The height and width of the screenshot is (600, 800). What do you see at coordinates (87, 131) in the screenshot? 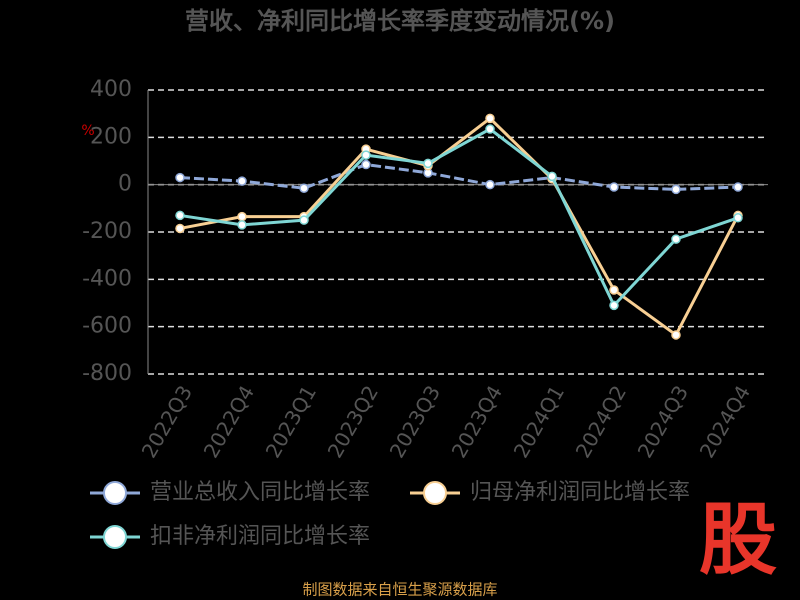
I see `y-axis-label: %` at bounding box center [87, 131].